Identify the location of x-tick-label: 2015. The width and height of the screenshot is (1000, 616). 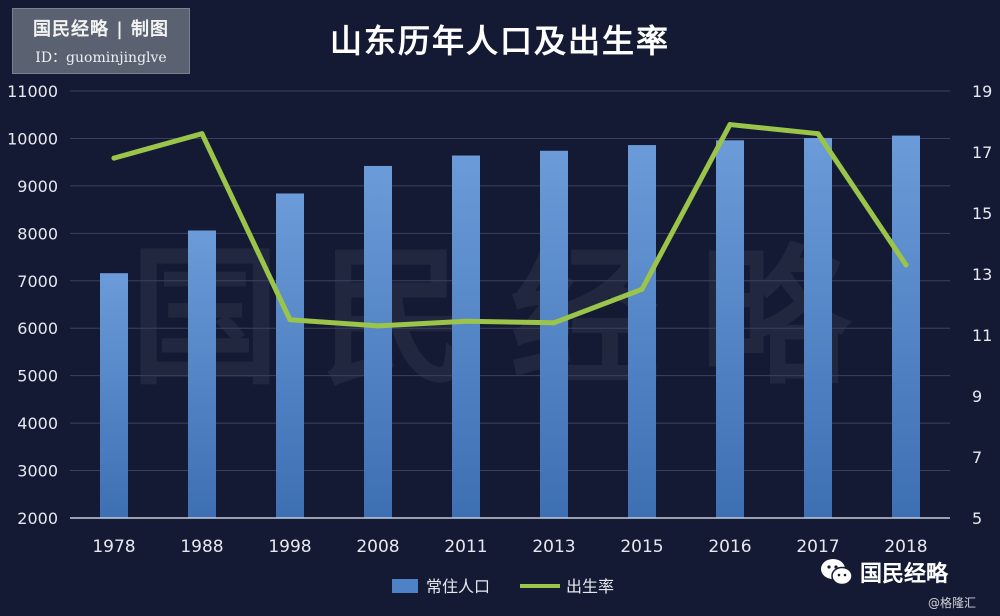
(641, 547).